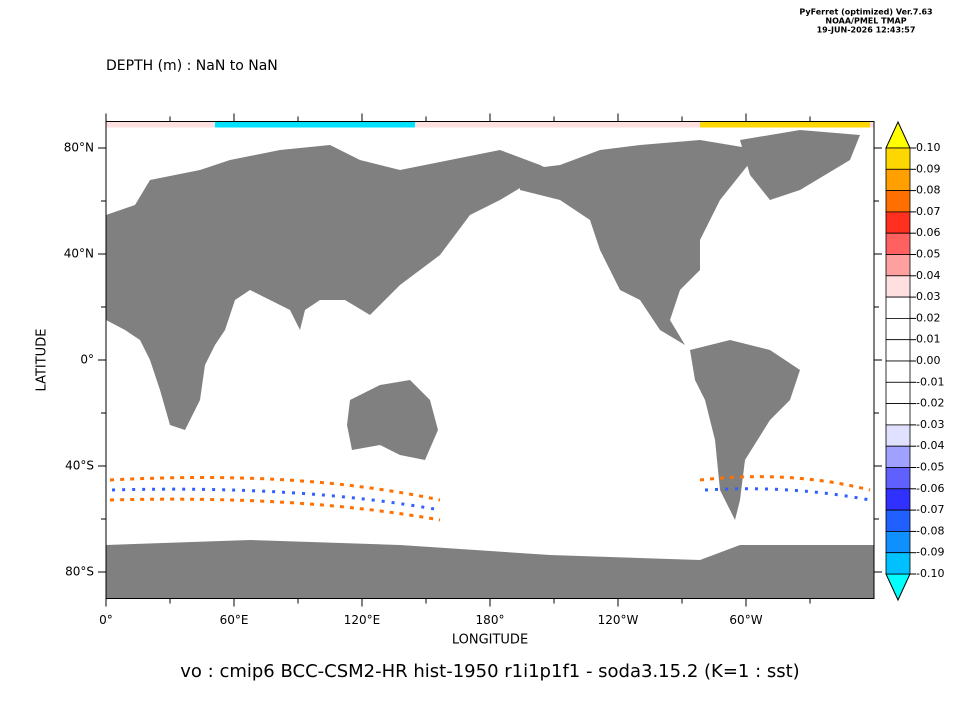  I want to click on colorbar-label: 0.01, so click(928, 339).